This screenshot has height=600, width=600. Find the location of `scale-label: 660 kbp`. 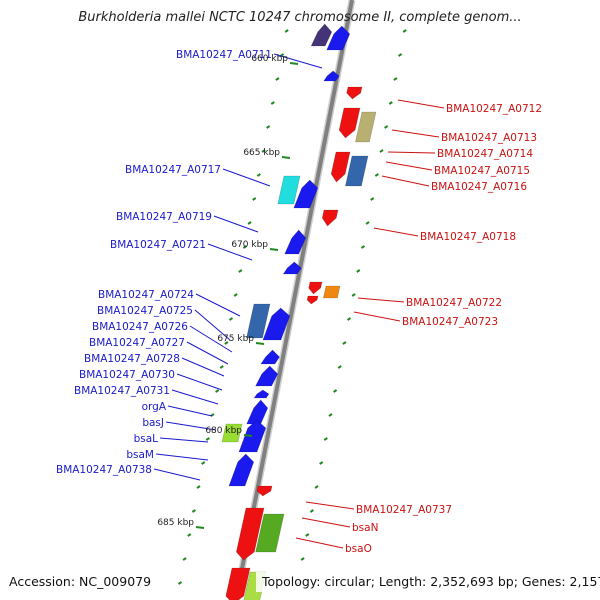

scale-label: 660 kbp is located at coordinates (269, 59).